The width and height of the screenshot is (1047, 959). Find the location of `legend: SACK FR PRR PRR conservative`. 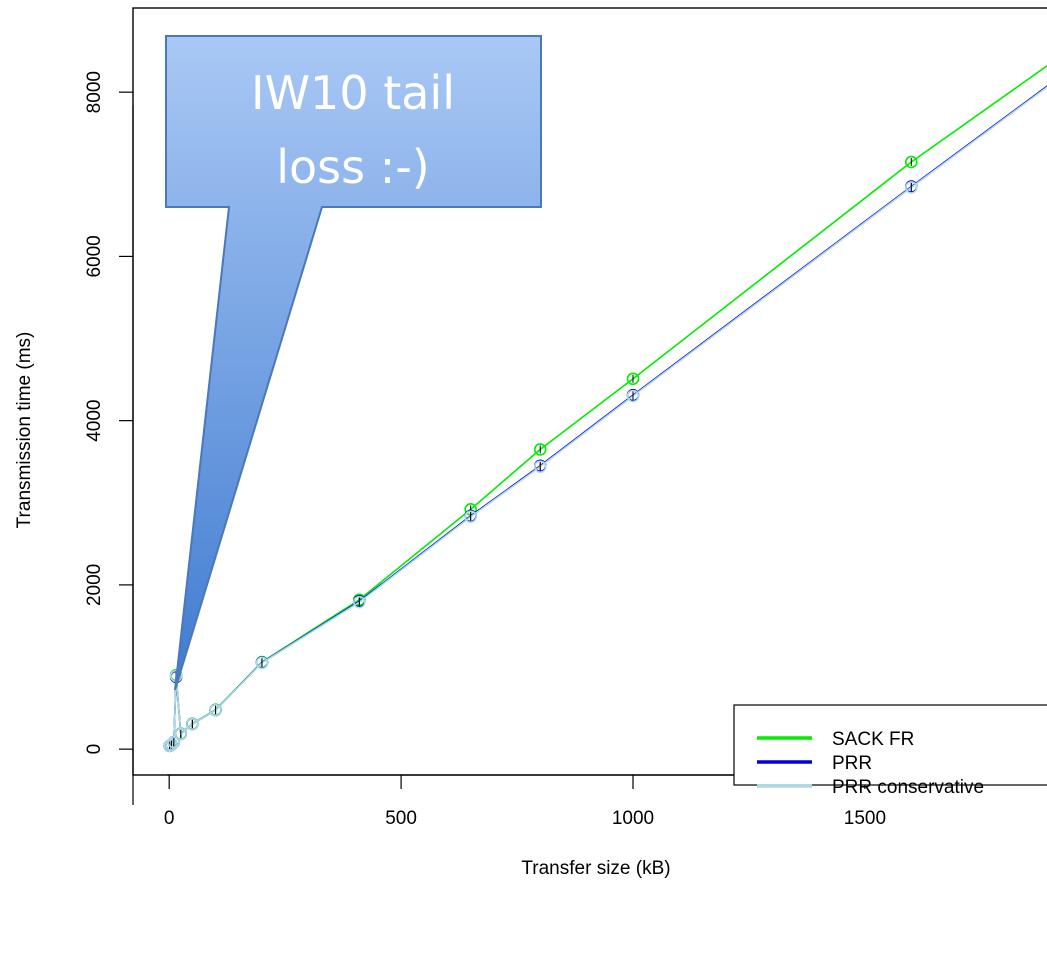

legend: SACK FR PRR PRR conservative is located at coordinates (890, 751).